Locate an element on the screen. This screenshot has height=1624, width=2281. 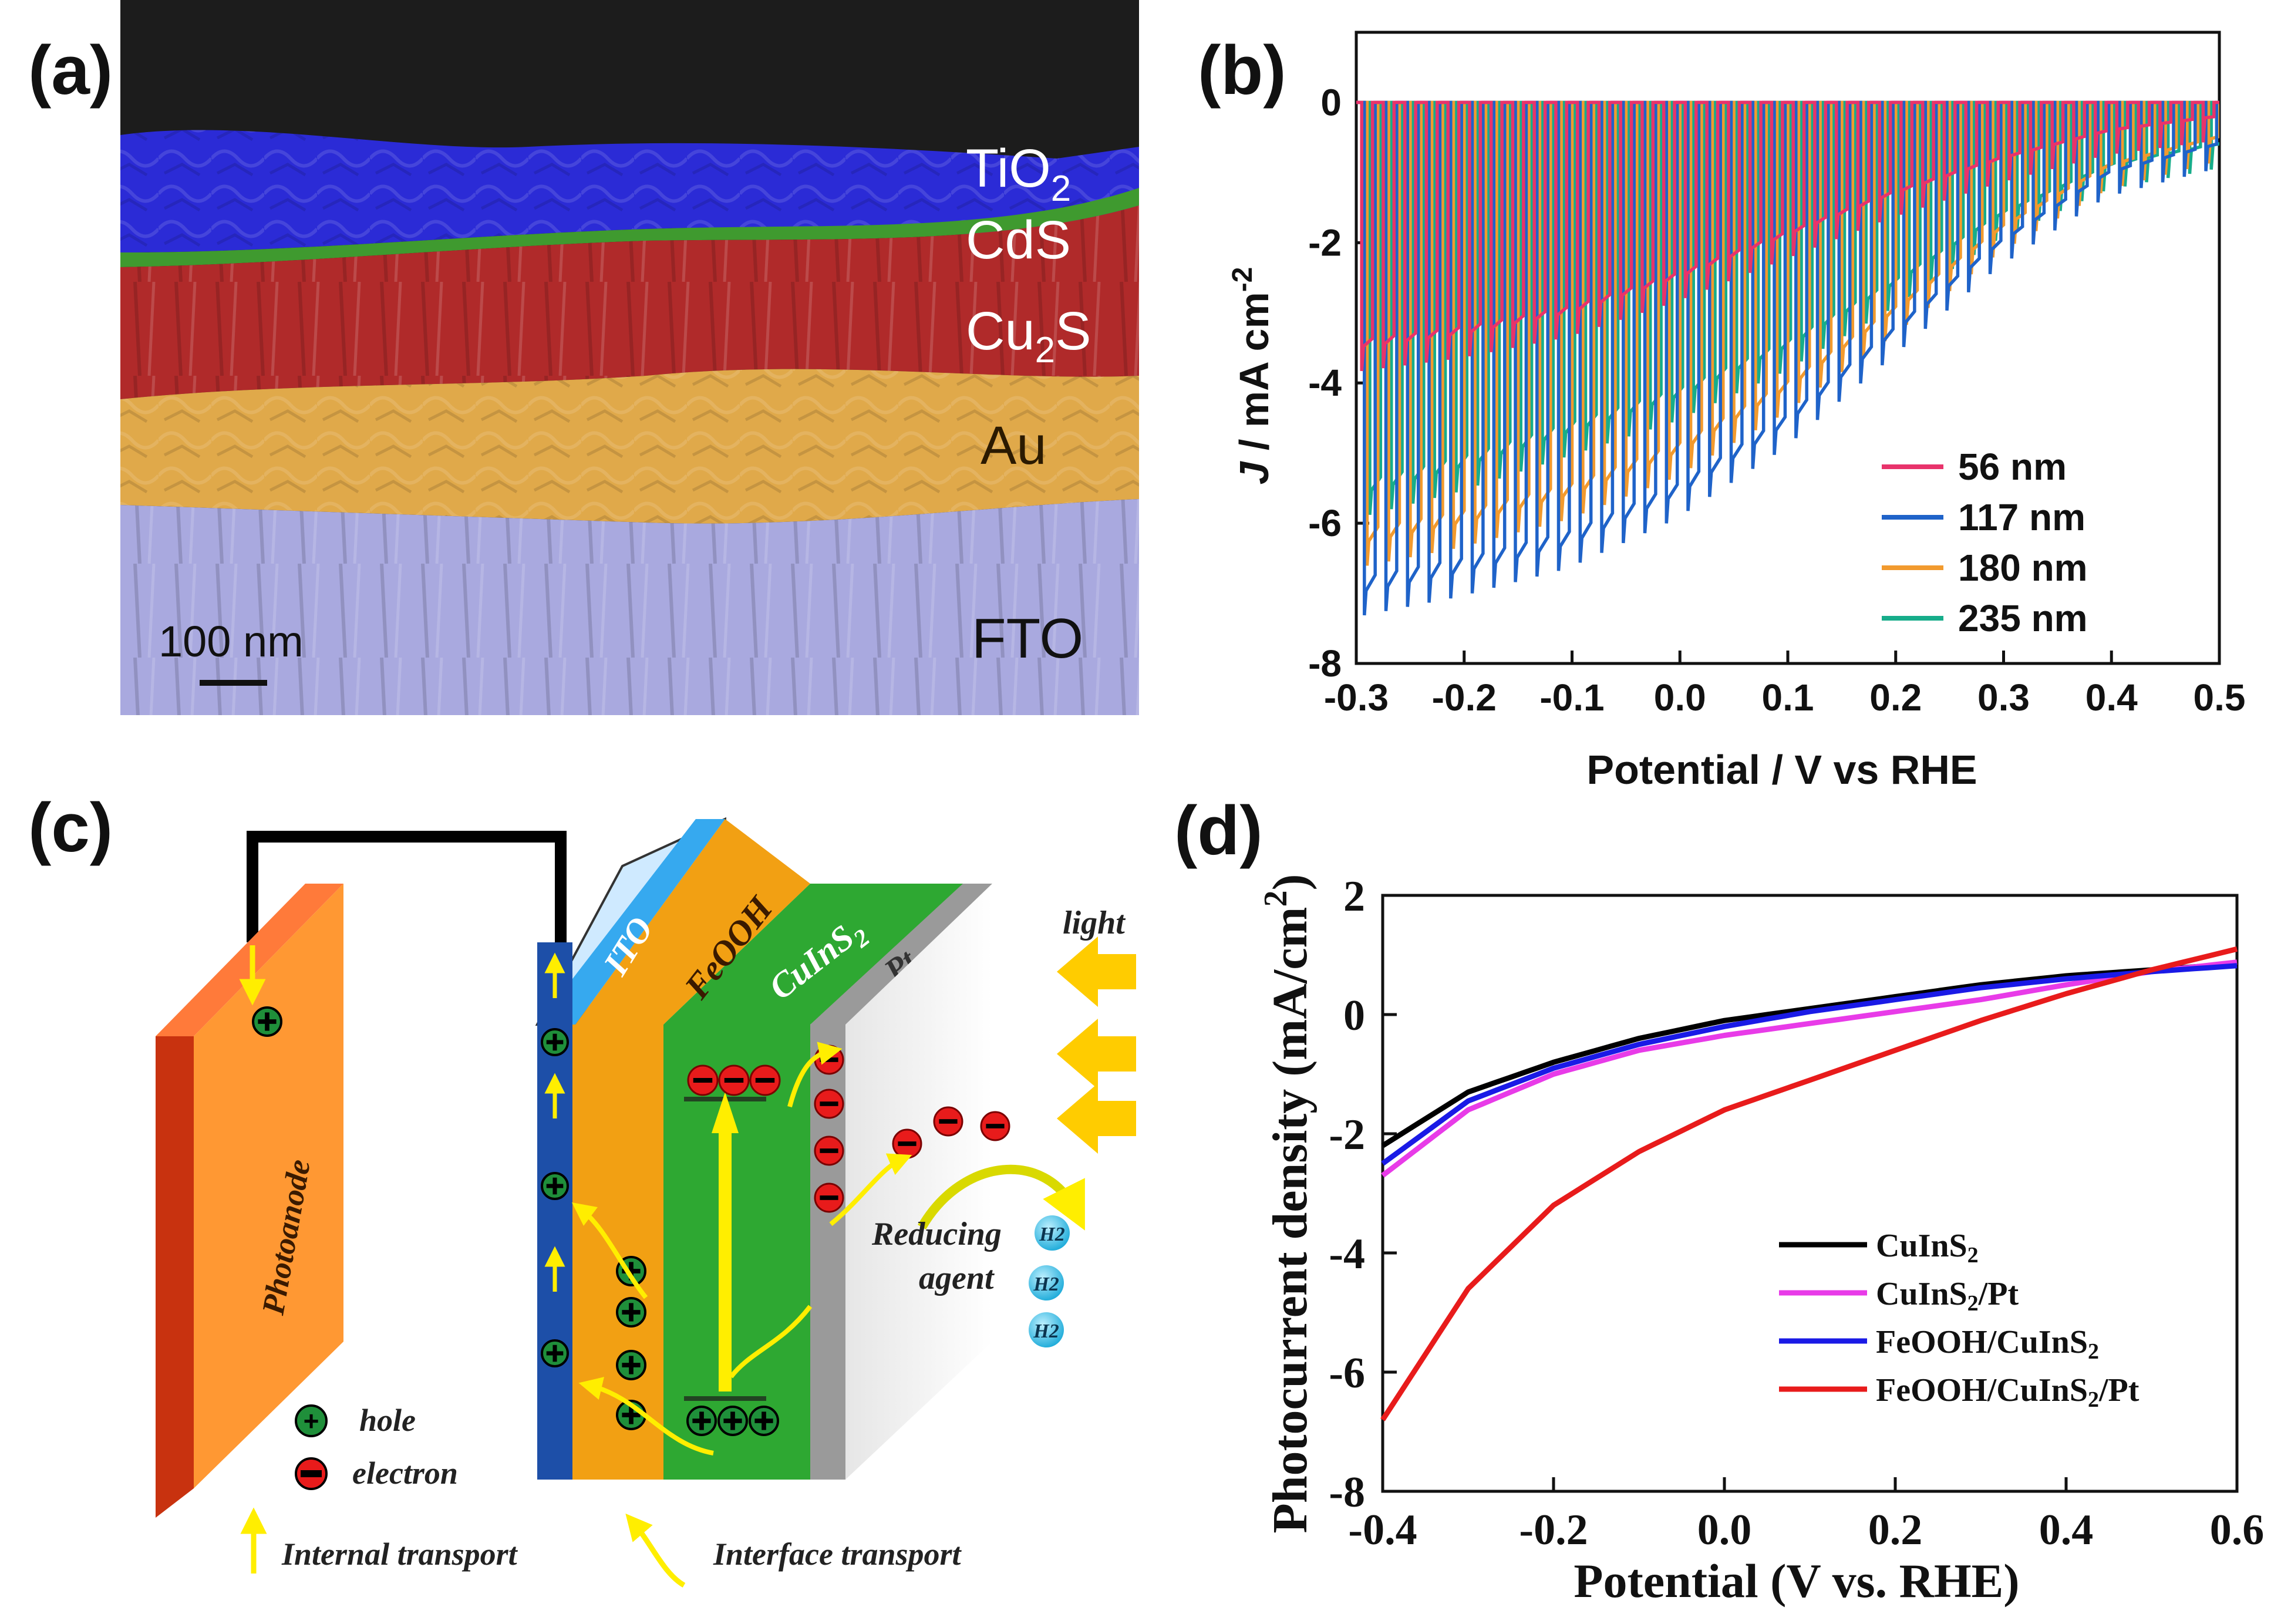
agent-label: agent is located at coordinates (957, 1278).